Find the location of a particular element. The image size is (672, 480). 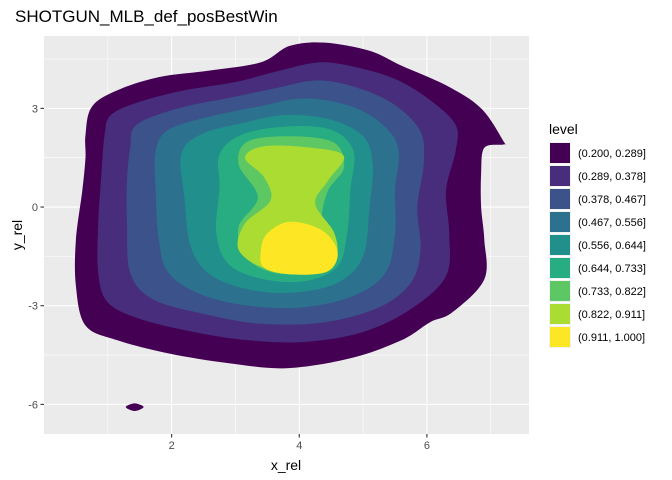

legend-label: (0.822, 0.911] is located at coordinates (611, 315).